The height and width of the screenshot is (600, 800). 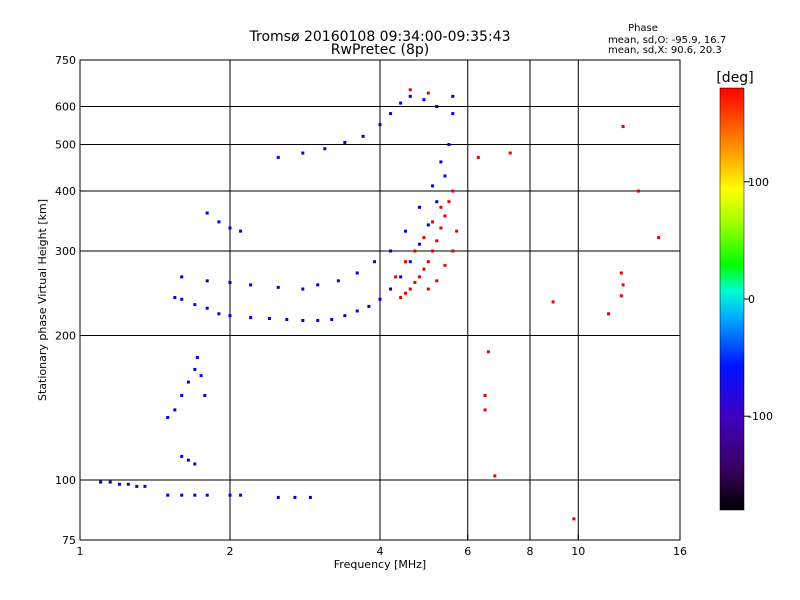 What do you see at coordinates (578, 551) in the screenshot?
I see `x-tick-label: 10` at bounding box center [578, 551].